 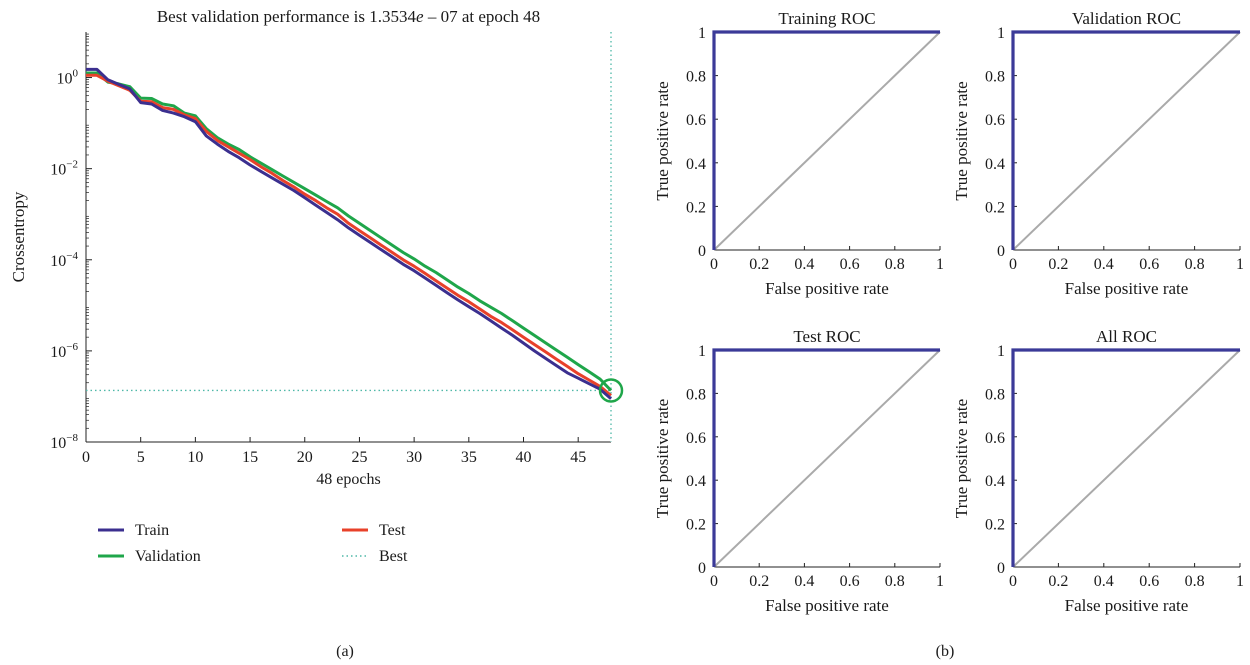 I want to click on perf-x-tick-label: 45, so click(x=578, y=457).